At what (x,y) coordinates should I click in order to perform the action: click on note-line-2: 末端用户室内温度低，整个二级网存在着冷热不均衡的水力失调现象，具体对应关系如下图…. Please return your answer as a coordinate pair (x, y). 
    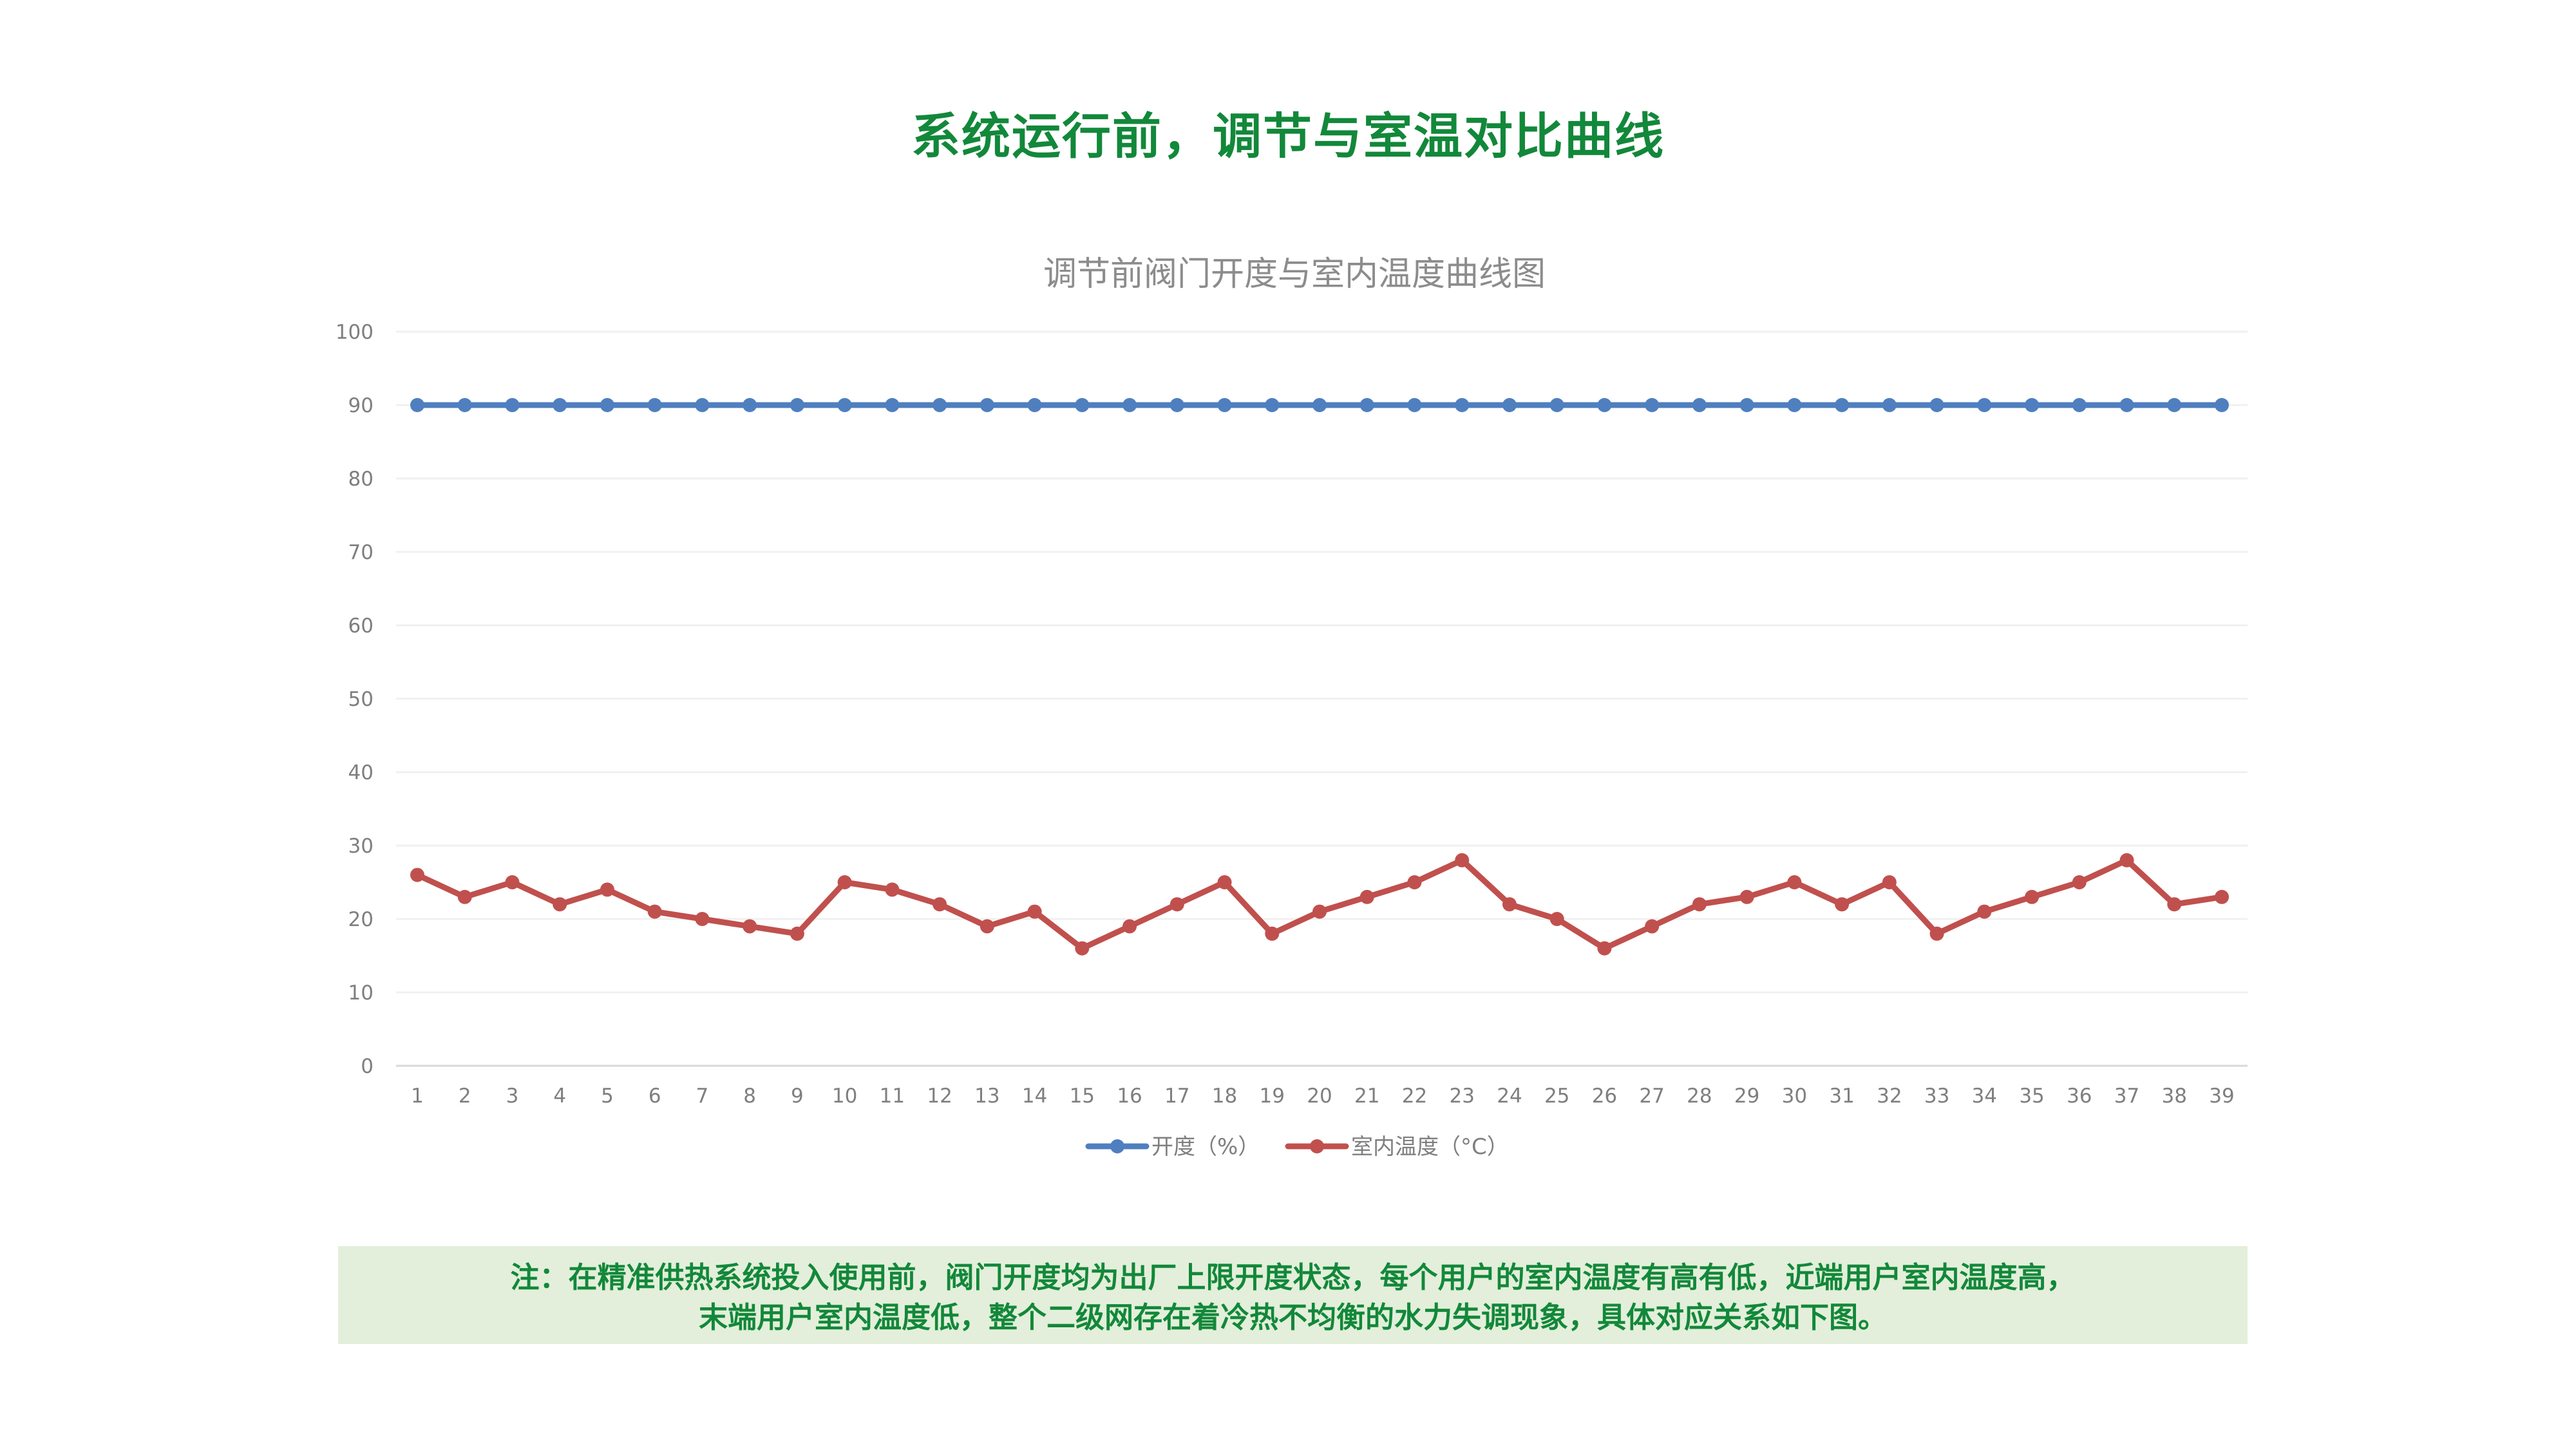
    Looking at the image, I should click on (1292, 1317).